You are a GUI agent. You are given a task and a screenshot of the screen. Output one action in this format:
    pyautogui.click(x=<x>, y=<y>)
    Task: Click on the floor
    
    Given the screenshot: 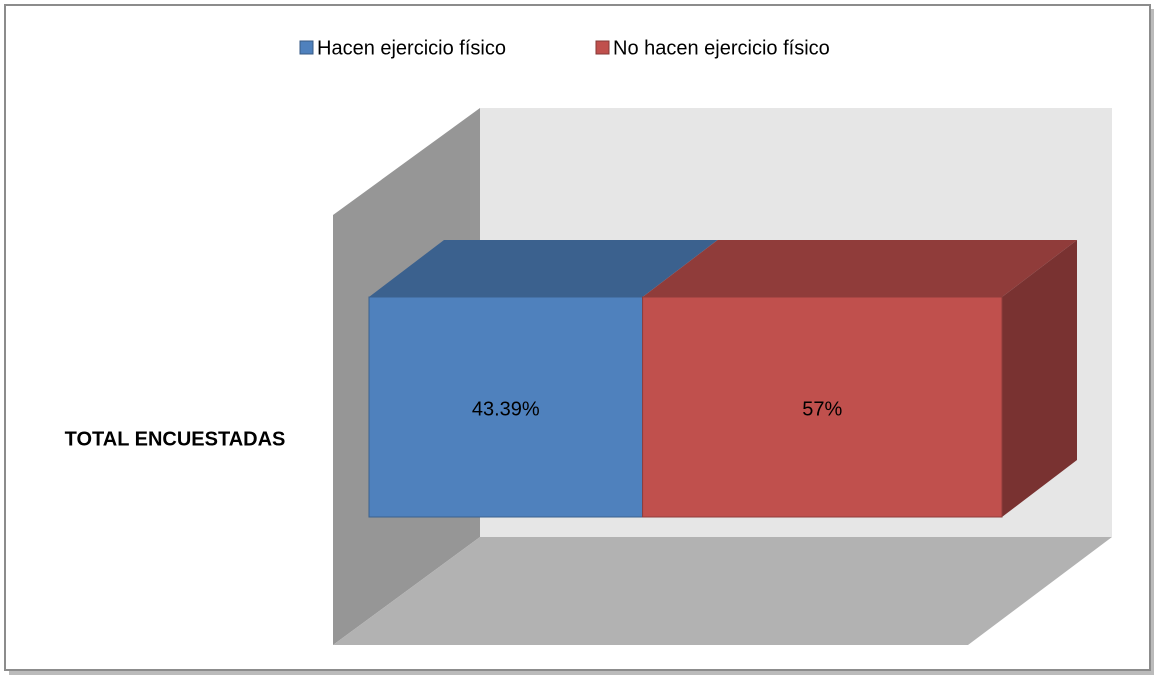 What is the action you would take?
    pyautogui.click(x=722, y=591)
    